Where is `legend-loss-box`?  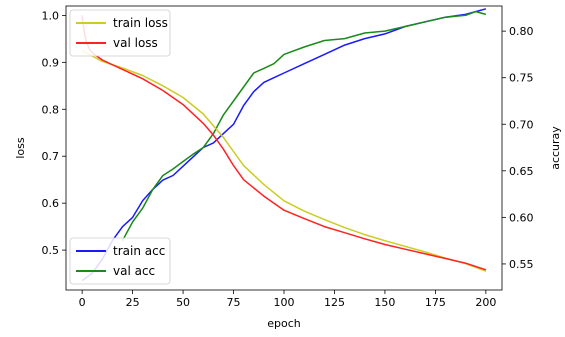 legend-loss-box is located at coordinates (120, 33).